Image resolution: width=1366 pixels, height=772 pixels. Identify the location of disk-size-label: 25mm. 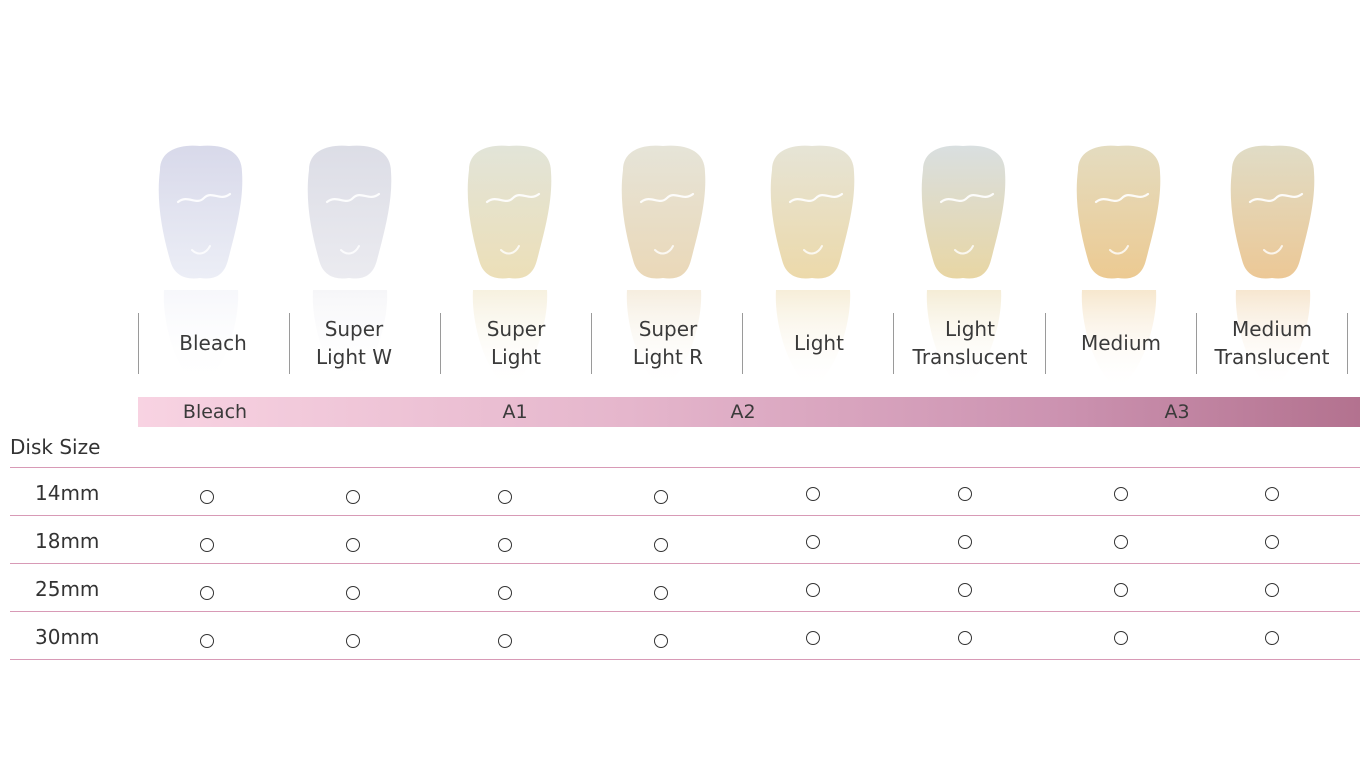
(67, 589).